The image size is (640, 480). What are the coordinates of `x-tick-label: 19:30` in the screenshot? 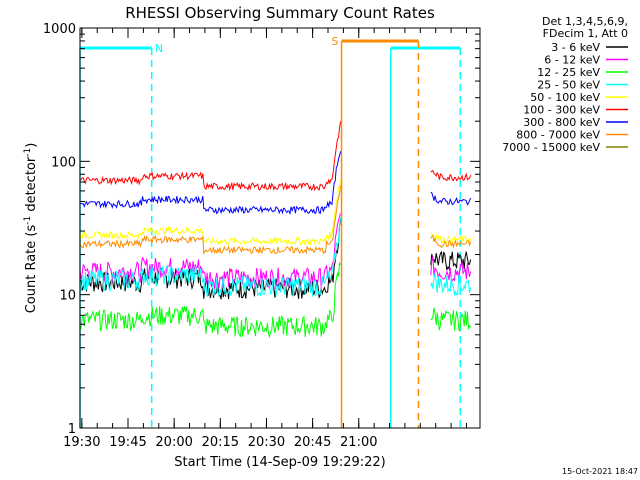 It's located at (81, 442).